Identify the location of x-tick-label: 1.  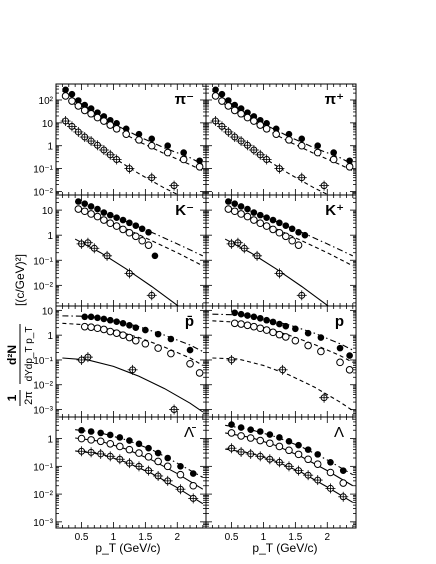
(264, 537).